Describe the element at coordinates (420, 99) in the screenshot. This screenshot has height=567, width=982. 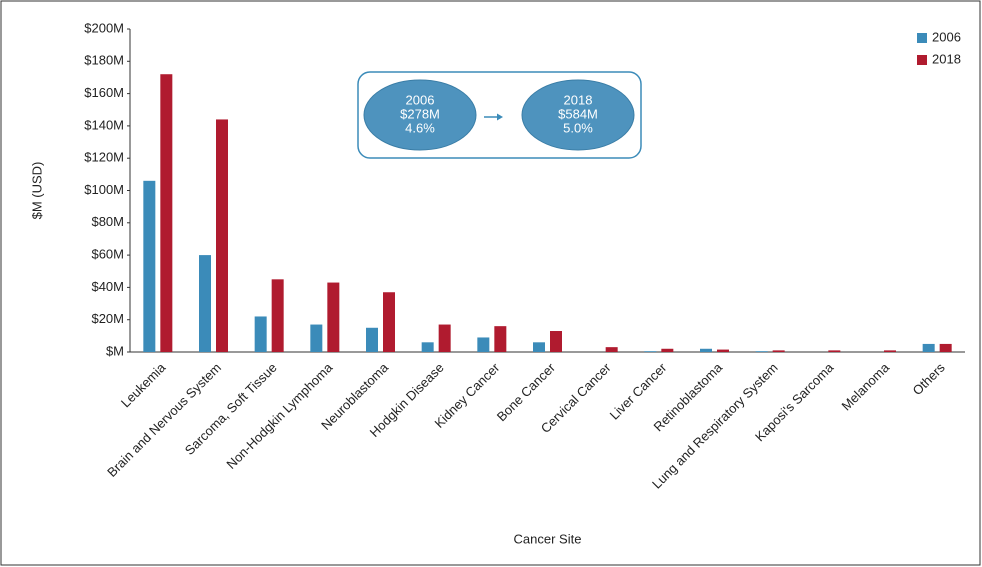
I see `annotation-text: 2006` at that location.